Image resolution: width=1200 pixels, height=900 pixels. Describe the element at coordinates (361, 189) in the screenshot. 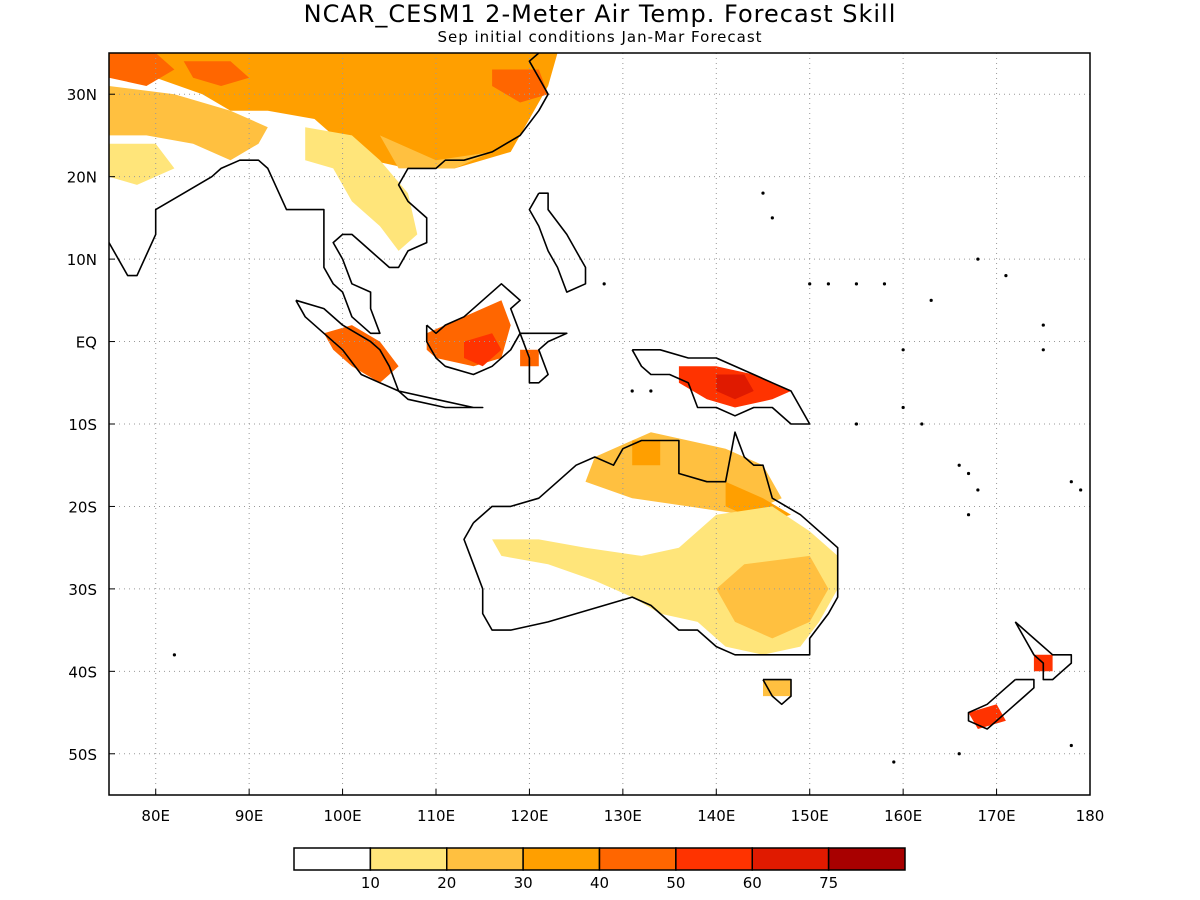

I see `skill-region-indochina` at that location.